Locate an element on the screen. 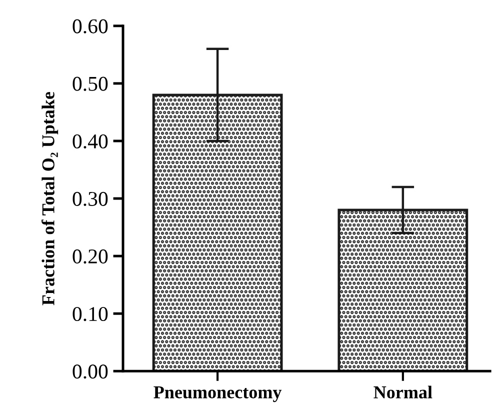  y-tick-label: 0.50 is located at coordinates (90, 83).